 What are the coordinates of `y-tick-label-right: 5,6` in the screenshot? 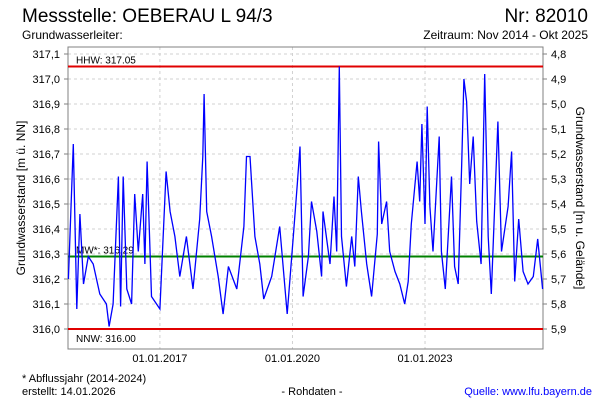 It's located at (558, 255).